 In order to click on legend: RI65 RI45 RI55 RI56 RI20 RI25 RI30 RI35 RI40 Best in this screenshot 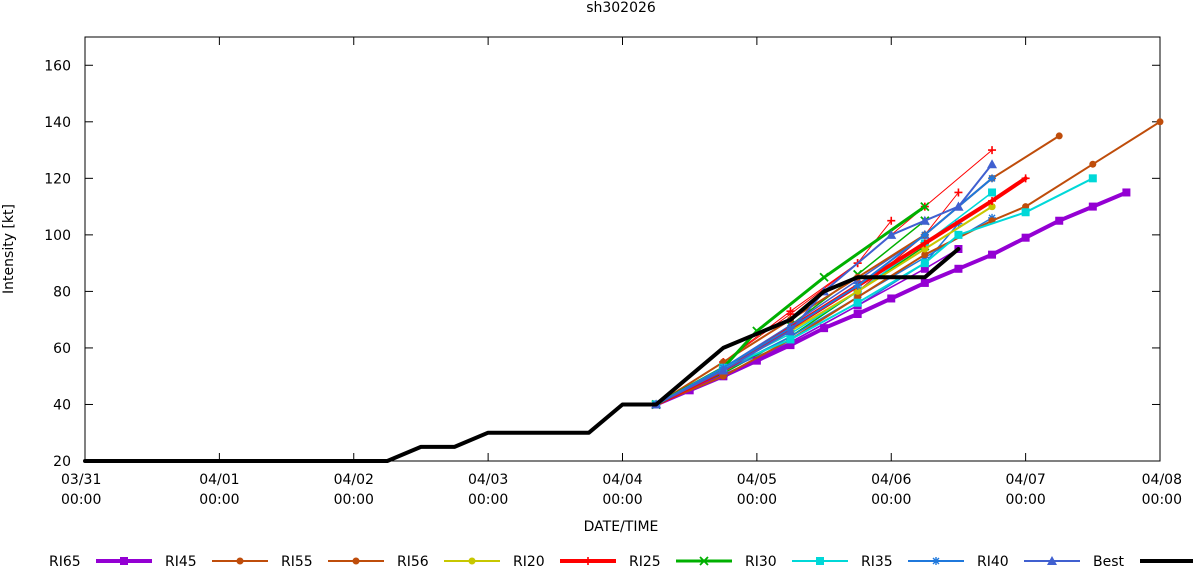, I will do `click(621, 560)`.